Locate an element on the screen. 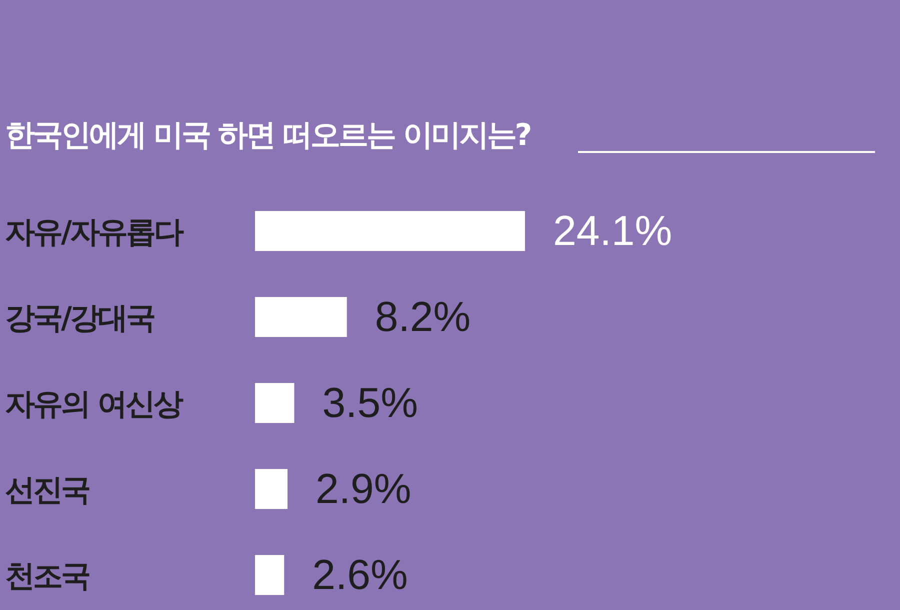 The image size is (900, 610). y-tick-label: 자유의 여신상 is located at coordinates (94, 404).